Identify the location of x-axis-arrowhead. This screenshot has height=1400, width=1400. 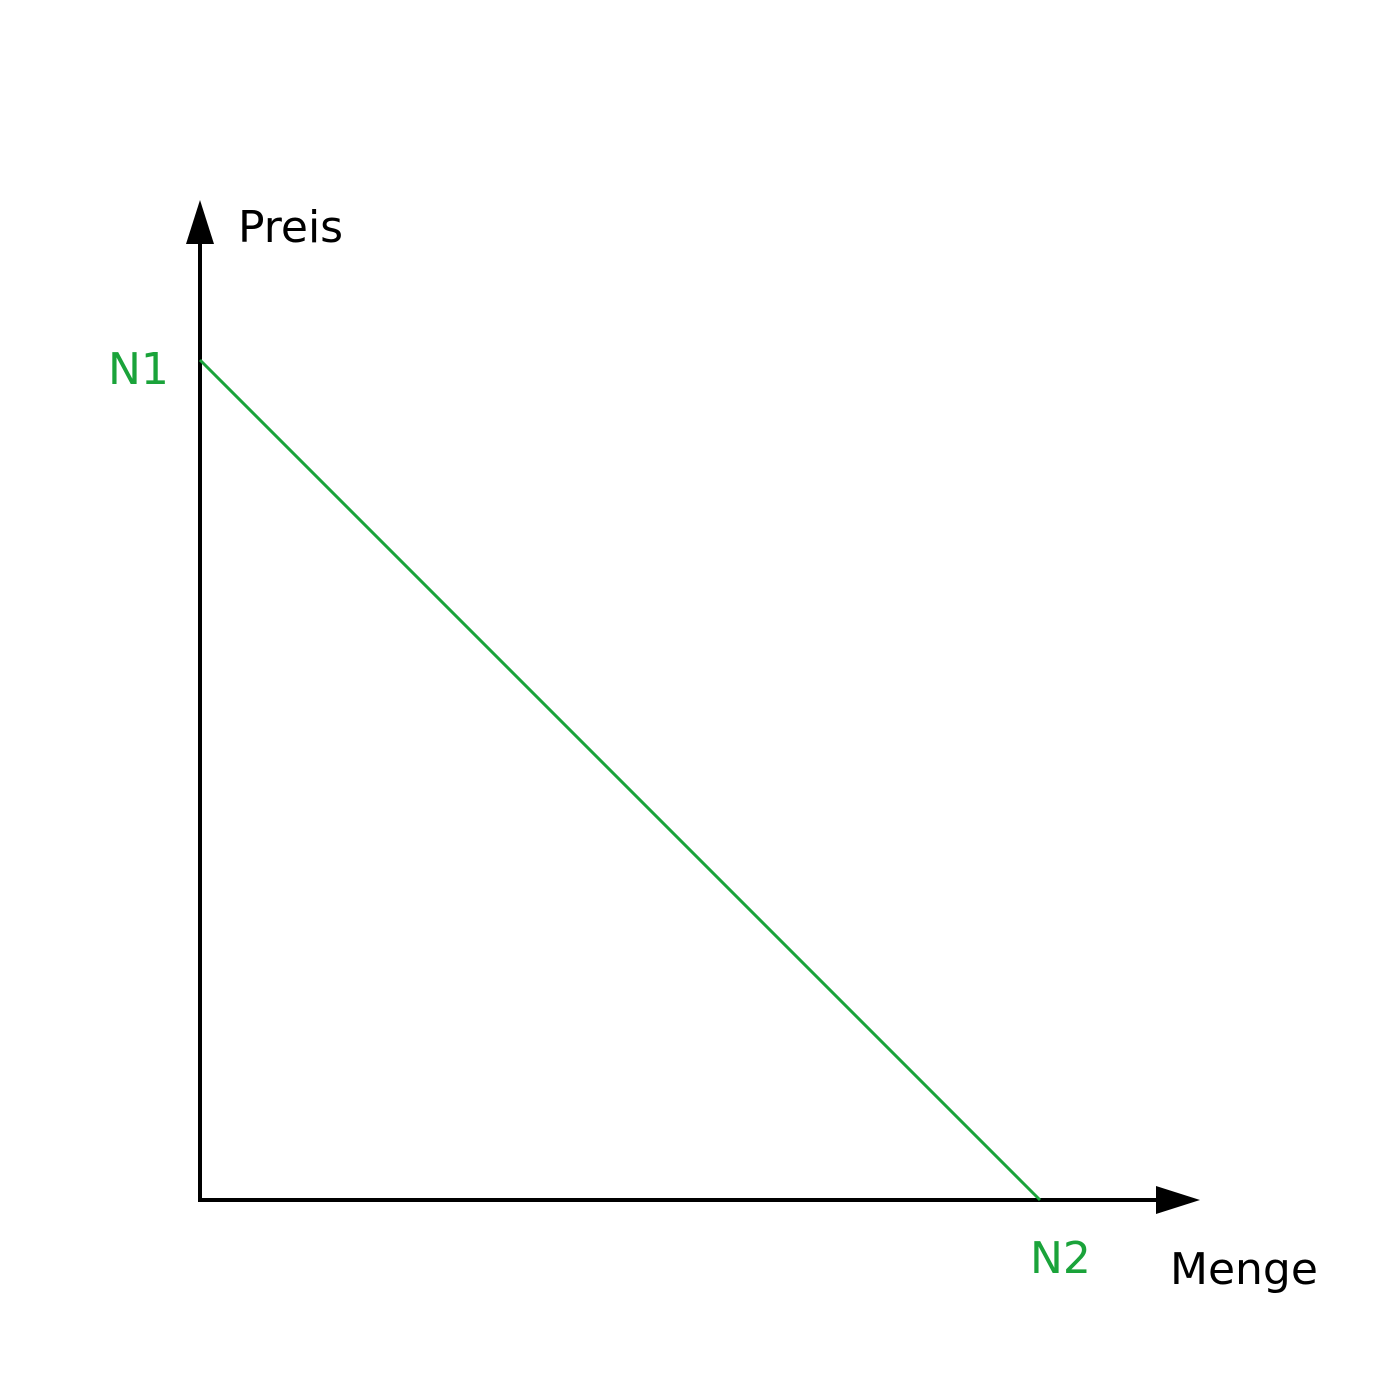
(1178, 1200).